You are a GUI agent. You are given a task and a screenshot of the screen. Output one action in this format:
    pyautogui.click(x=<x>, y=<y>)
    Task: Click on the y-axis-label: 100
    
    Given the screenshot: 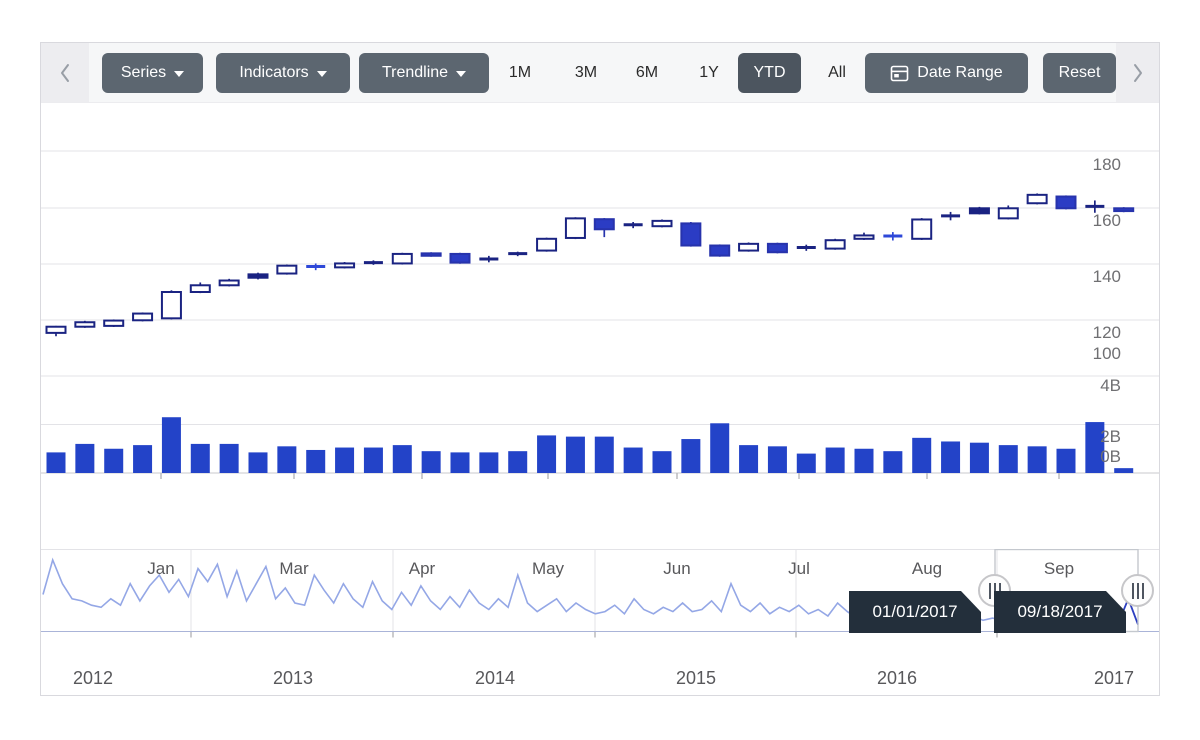 What is the action you would take?
    pyautogui.click(x=1106, y=353)
    